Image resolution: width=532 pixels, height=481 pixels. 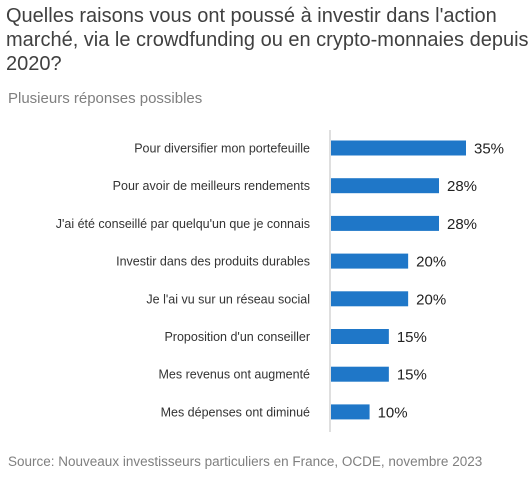 I want to click on category-label: Pour avoir de meilleurs rendements, so click(x=211, y=186).